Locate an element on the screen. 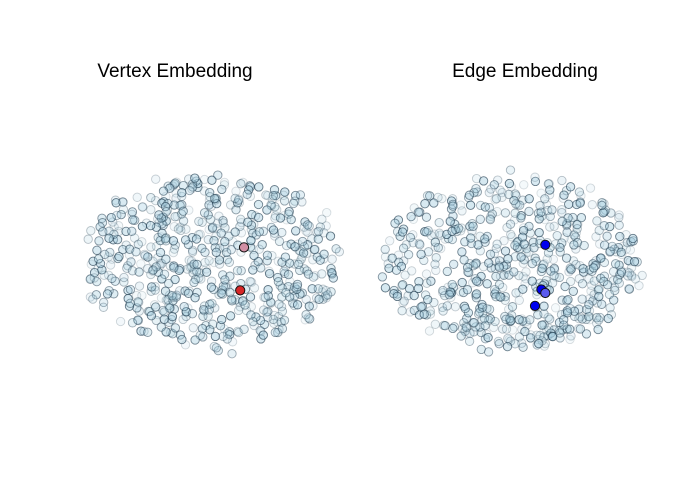  highlighted-point is located at coordinates (545, 244).